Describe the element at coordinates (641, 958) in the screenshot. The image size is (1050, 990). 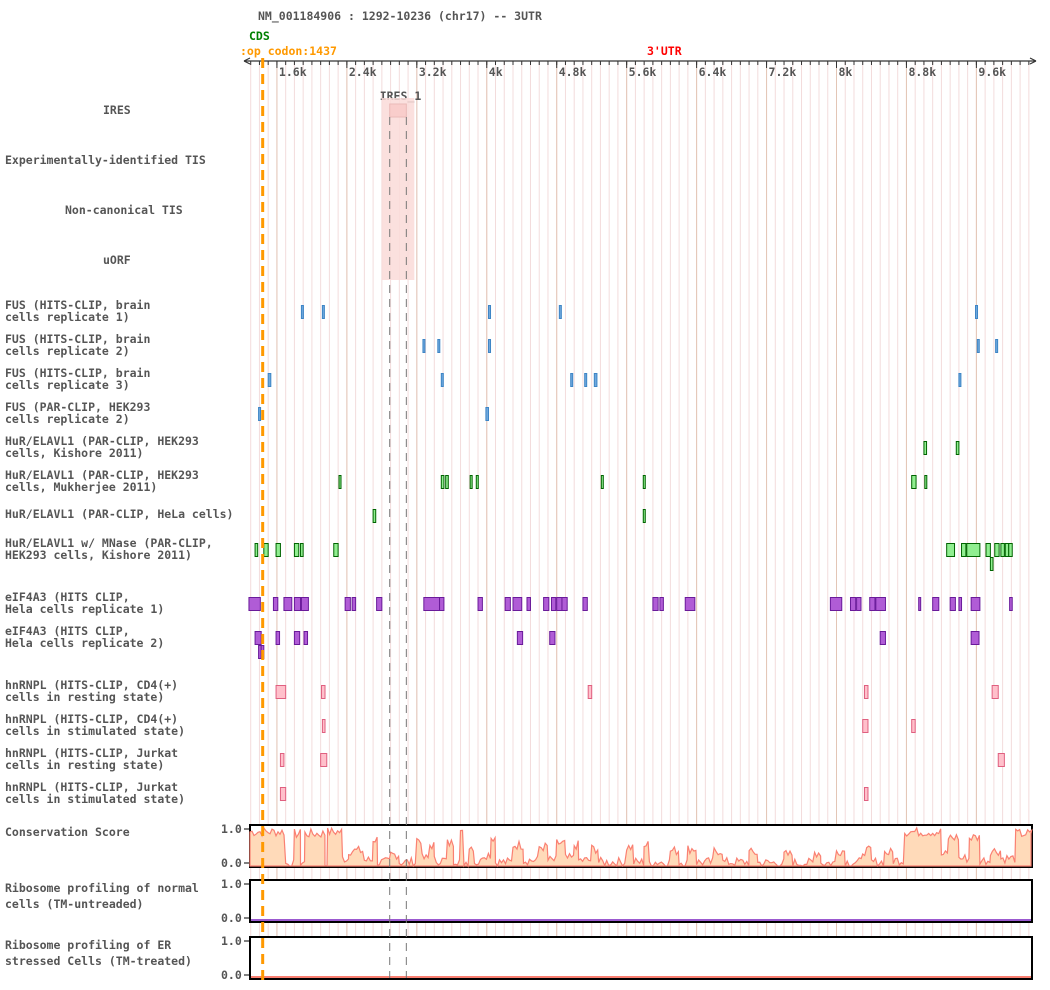
I see `plot-frame` at that location.